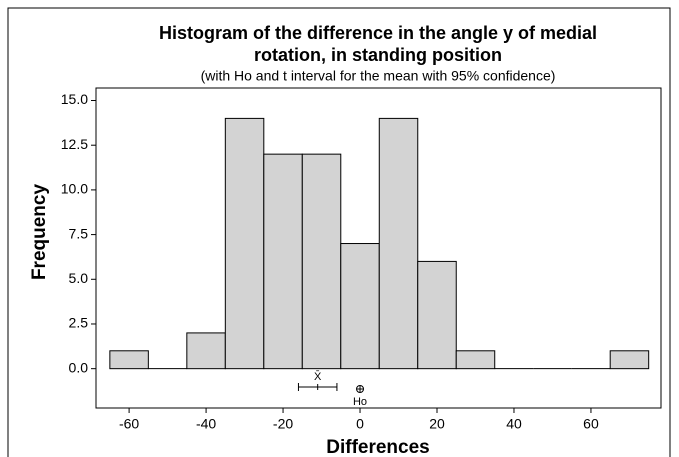 The image size is (679, 457). Describe the element at coordinates (79, 367) in the screenshot. I see `y-tick-label: 0.0` at that location.